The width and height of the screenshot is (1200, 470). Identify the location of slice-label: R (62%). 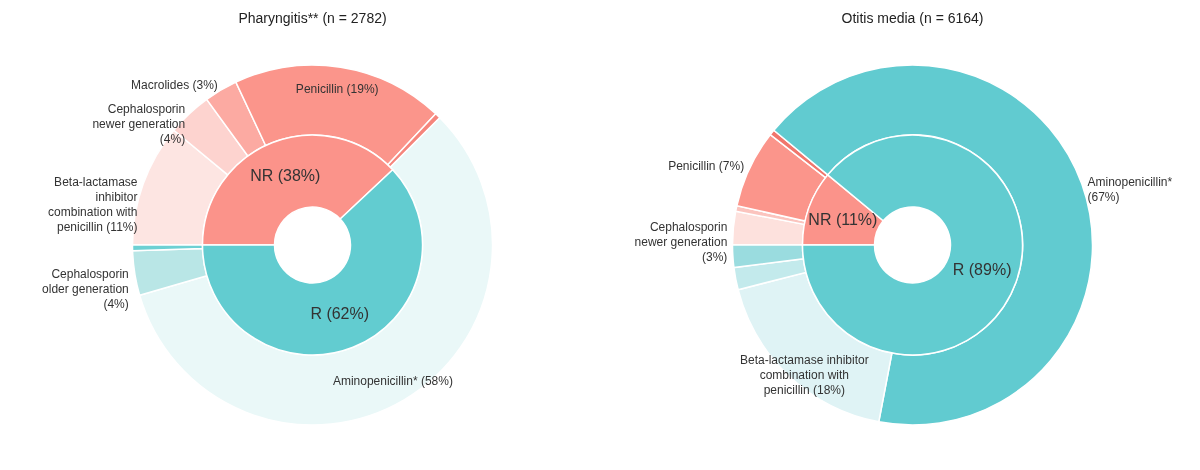
(340, 313).